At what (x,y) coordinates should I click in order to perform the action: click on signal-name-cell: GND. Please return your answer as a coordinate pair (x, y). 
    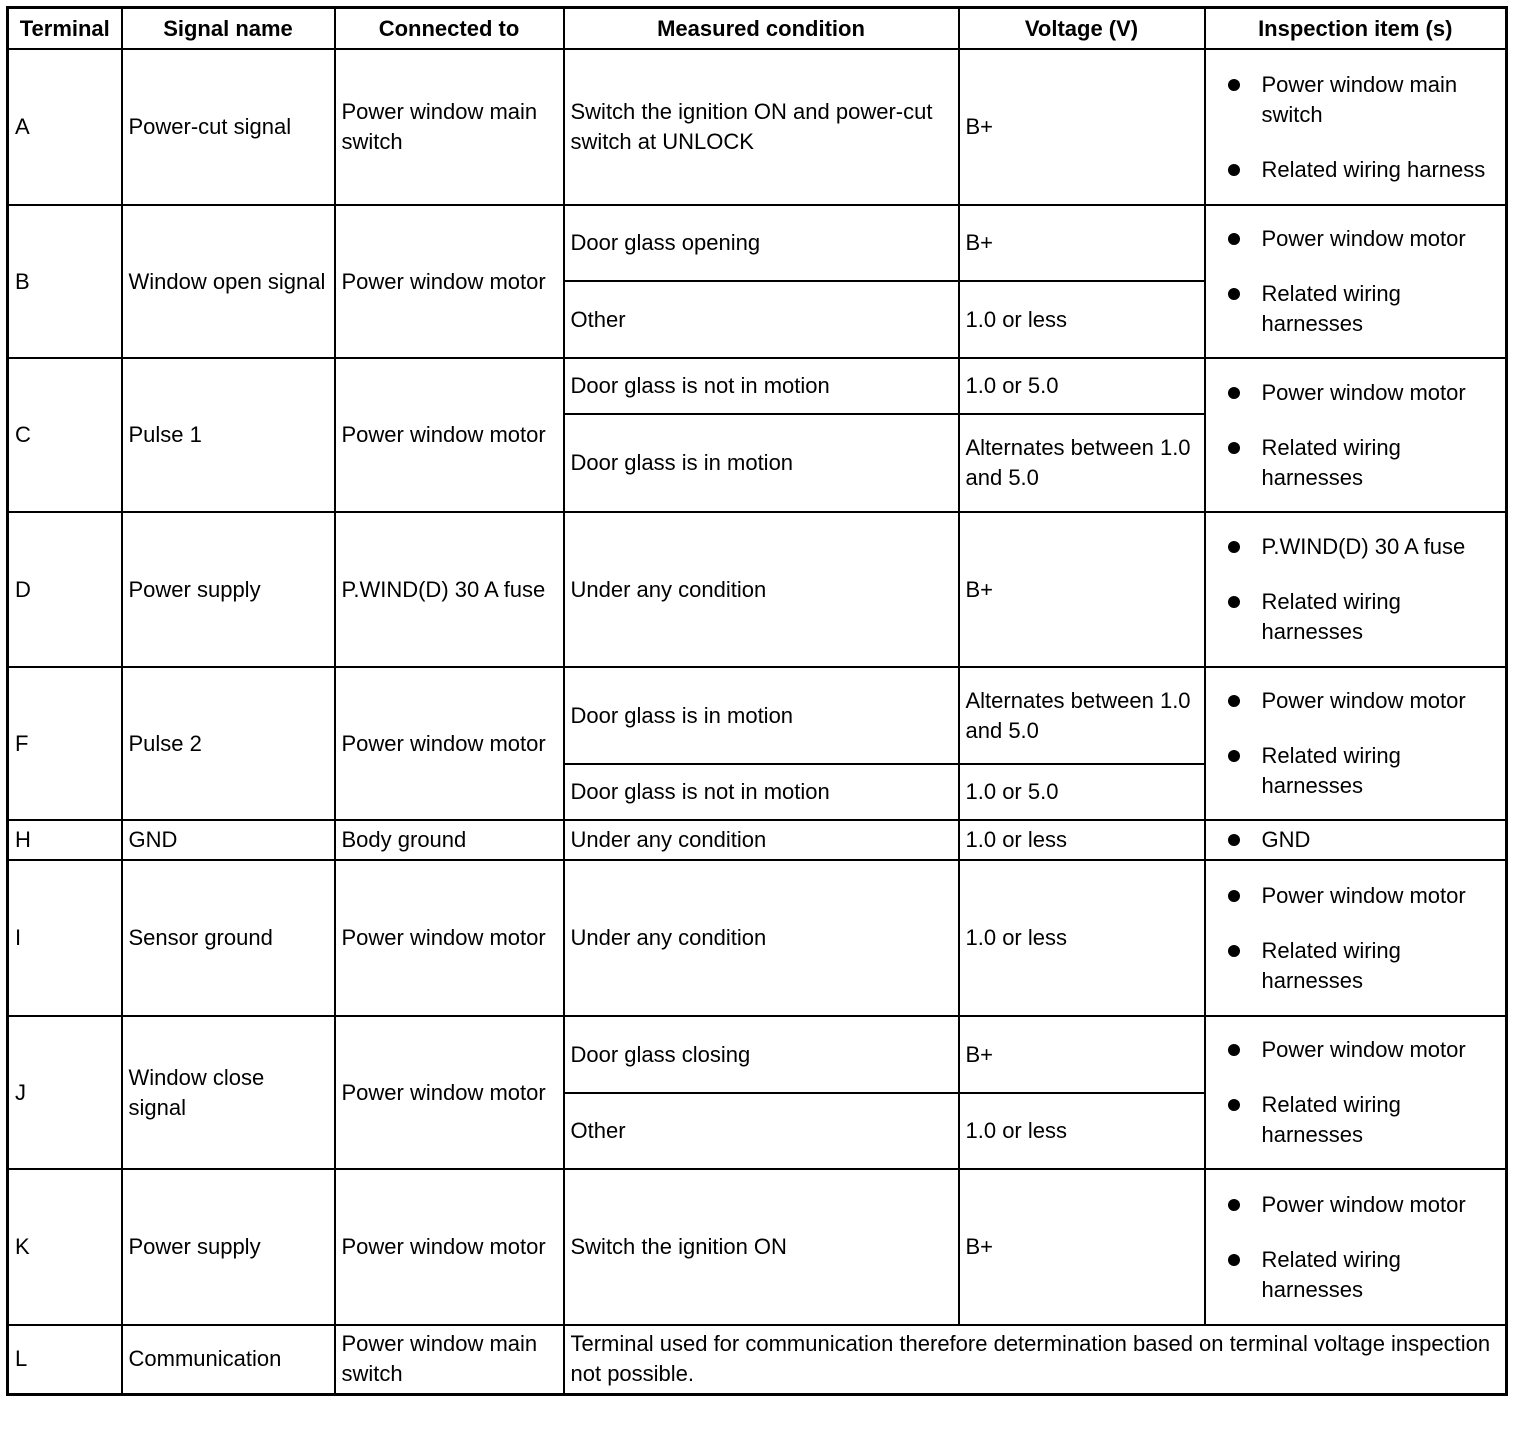
    Looking at the image, I should click on (228, 840).